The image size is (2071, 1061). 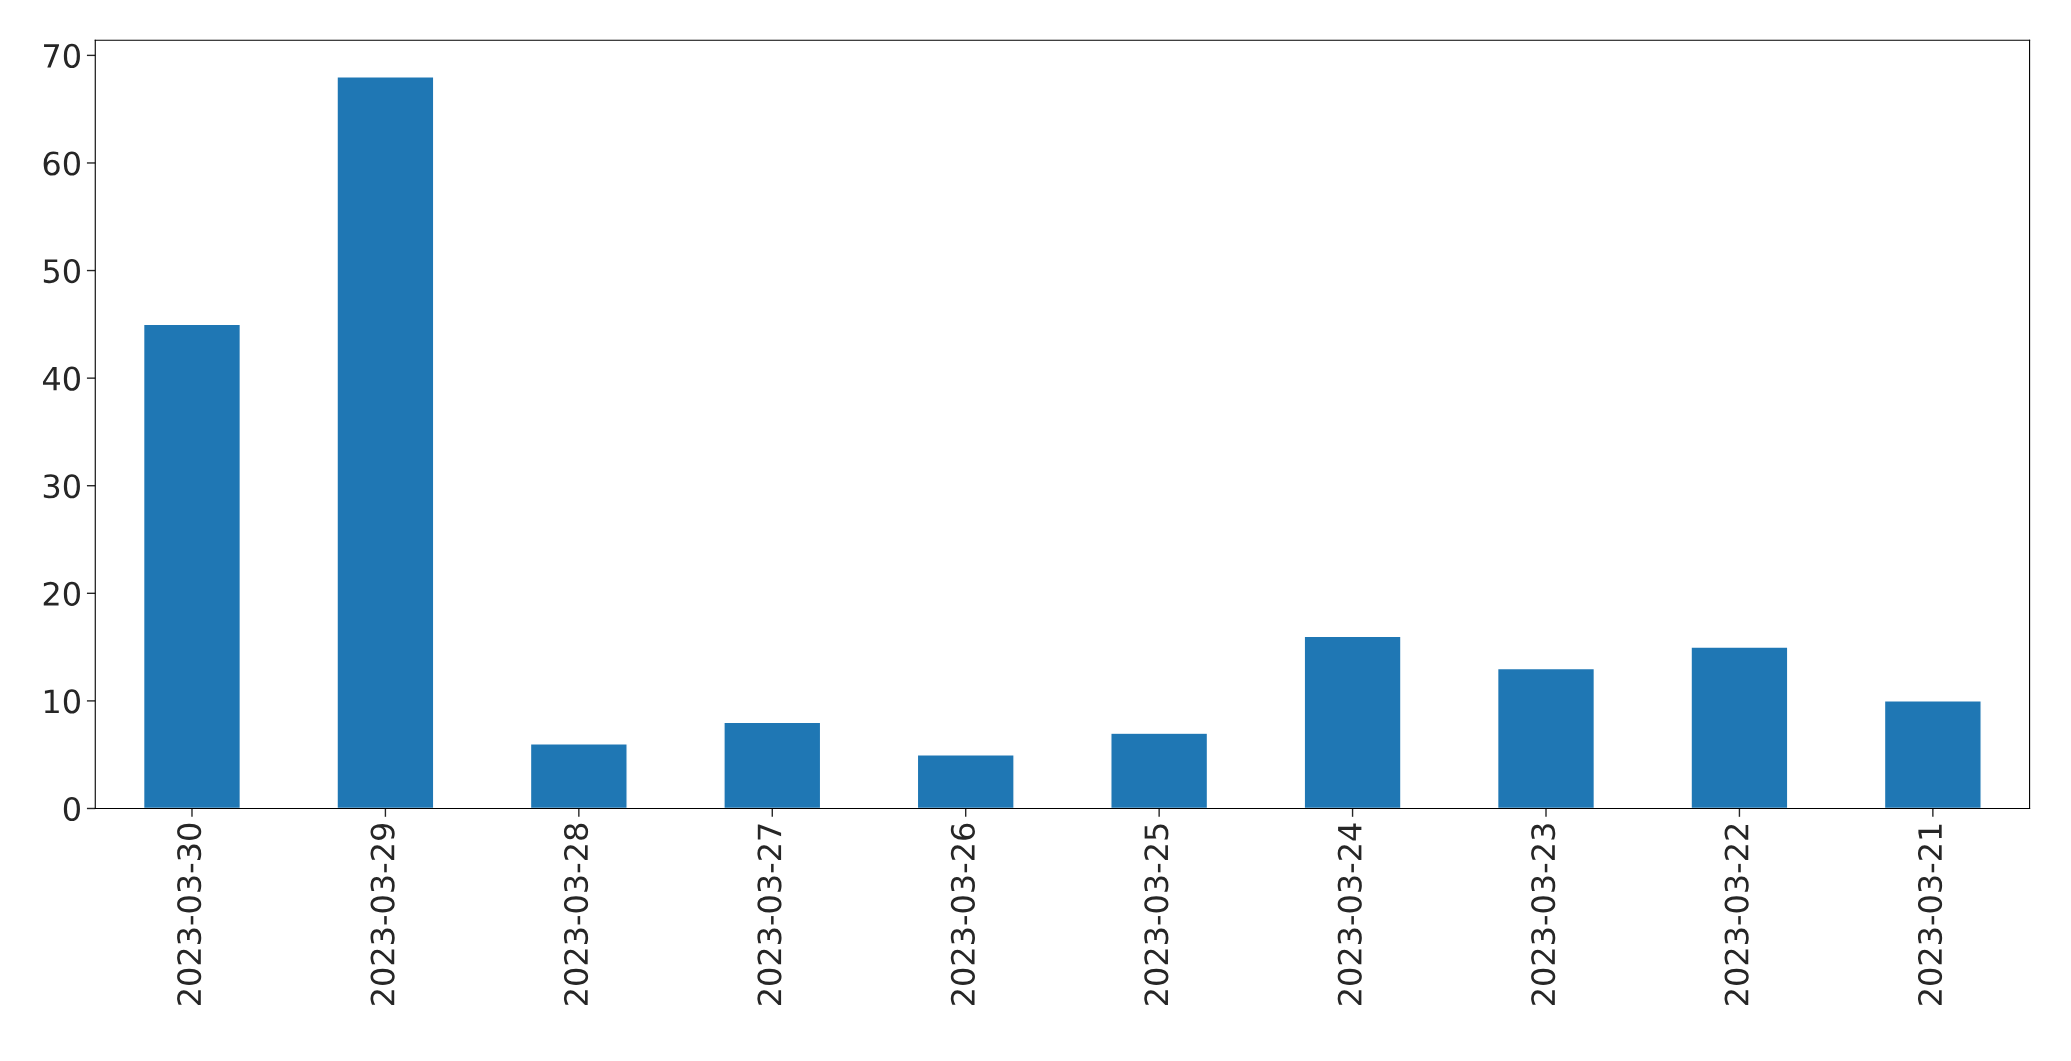 I want to click on y-tick-label: 70, so click(x=62, y=55).